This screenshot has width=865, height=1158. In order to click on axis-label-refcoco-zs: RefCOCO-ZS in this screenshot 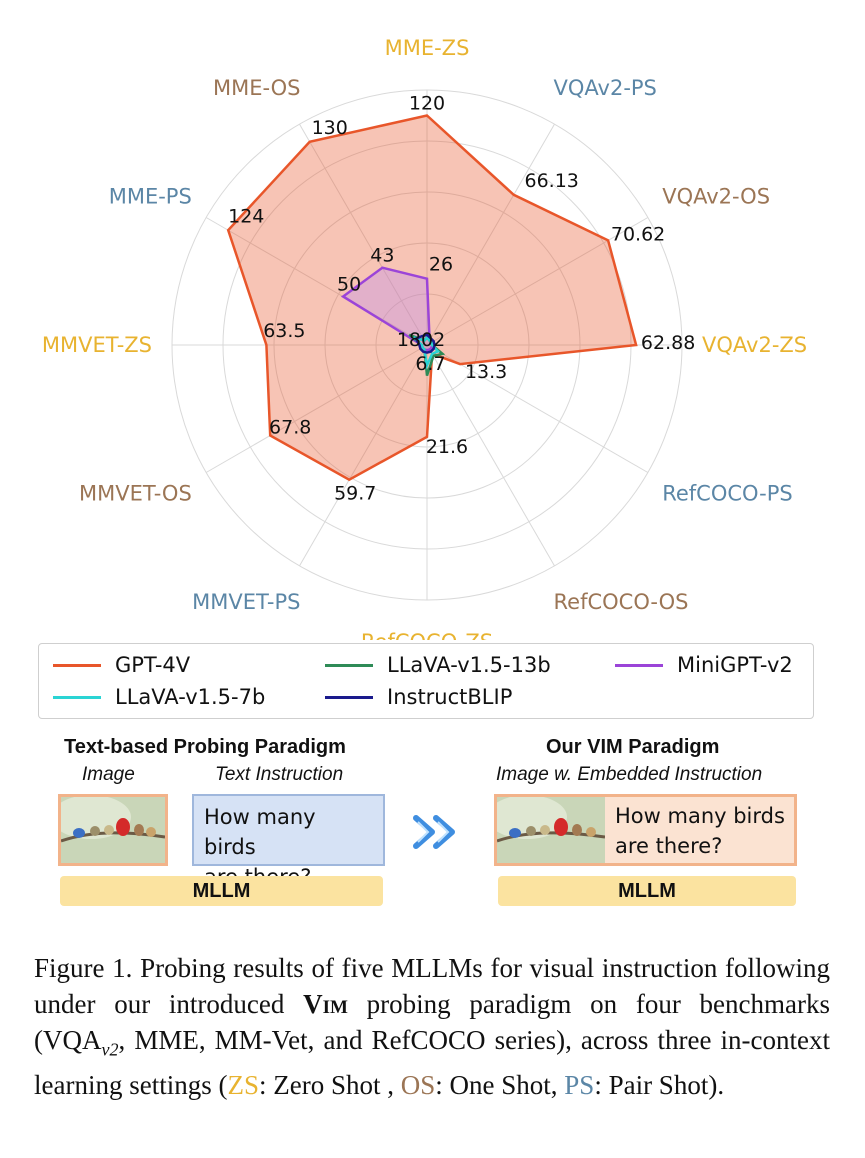, I will do `click(427, 635)`.